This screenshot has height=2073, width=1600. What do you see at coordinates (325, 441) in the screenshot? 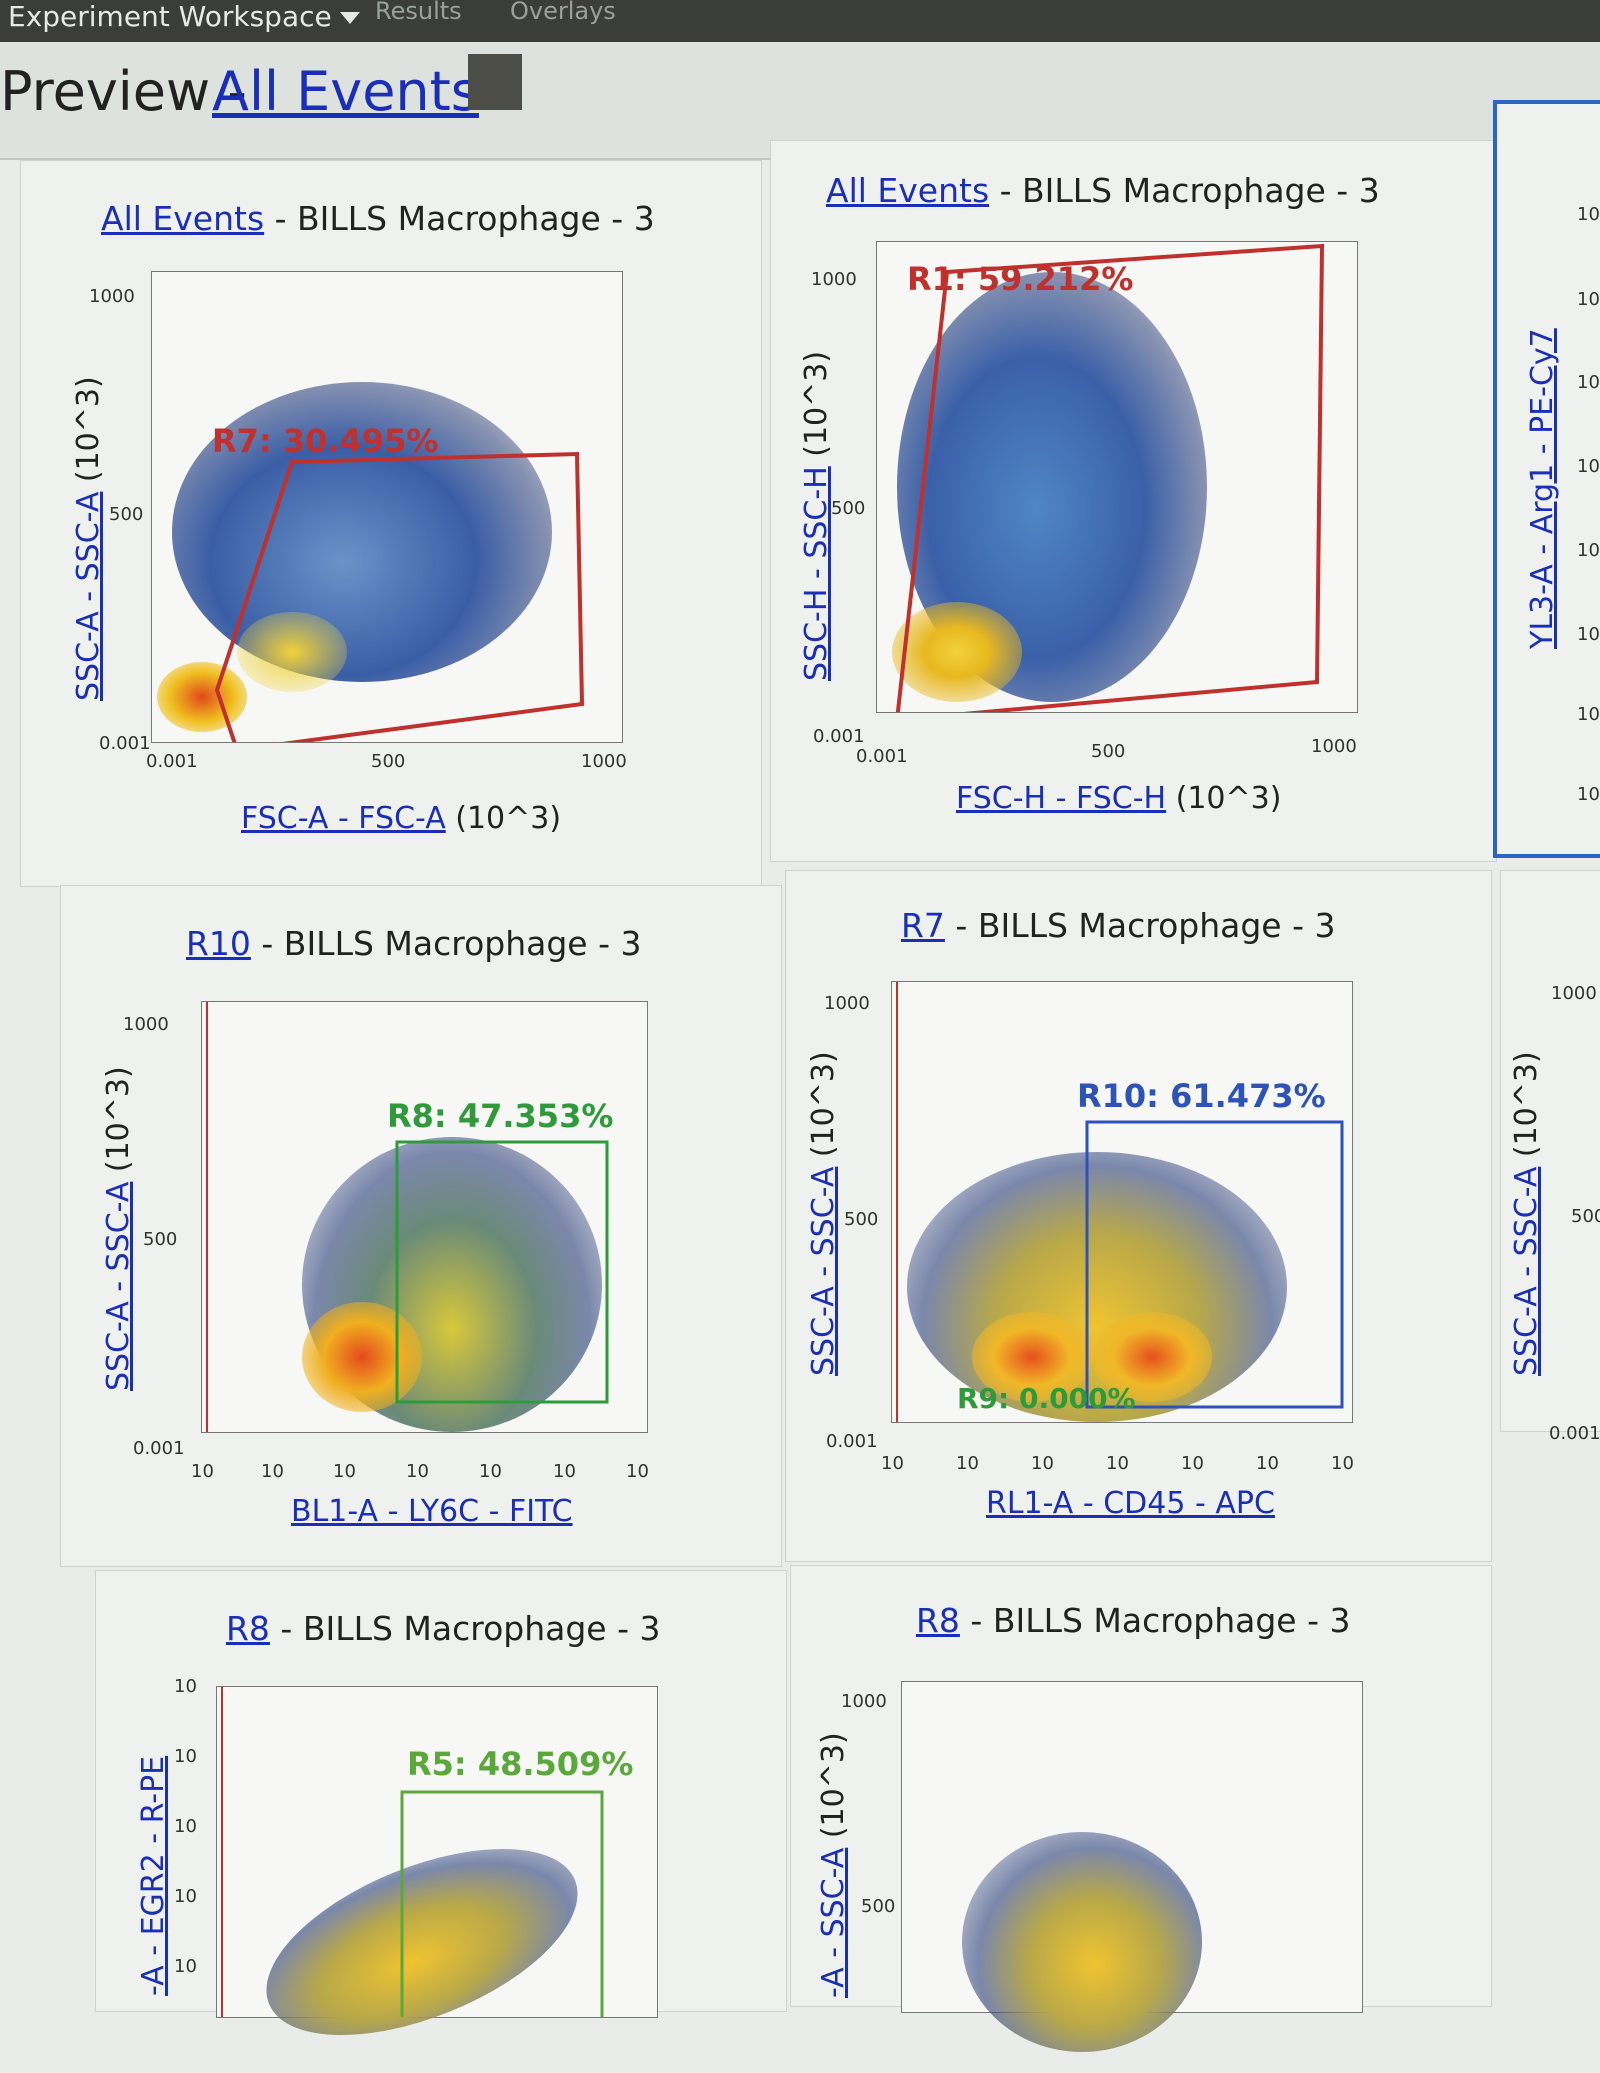
I see `gate-label: R7: 30.495%` at bounding box center [325, 441].